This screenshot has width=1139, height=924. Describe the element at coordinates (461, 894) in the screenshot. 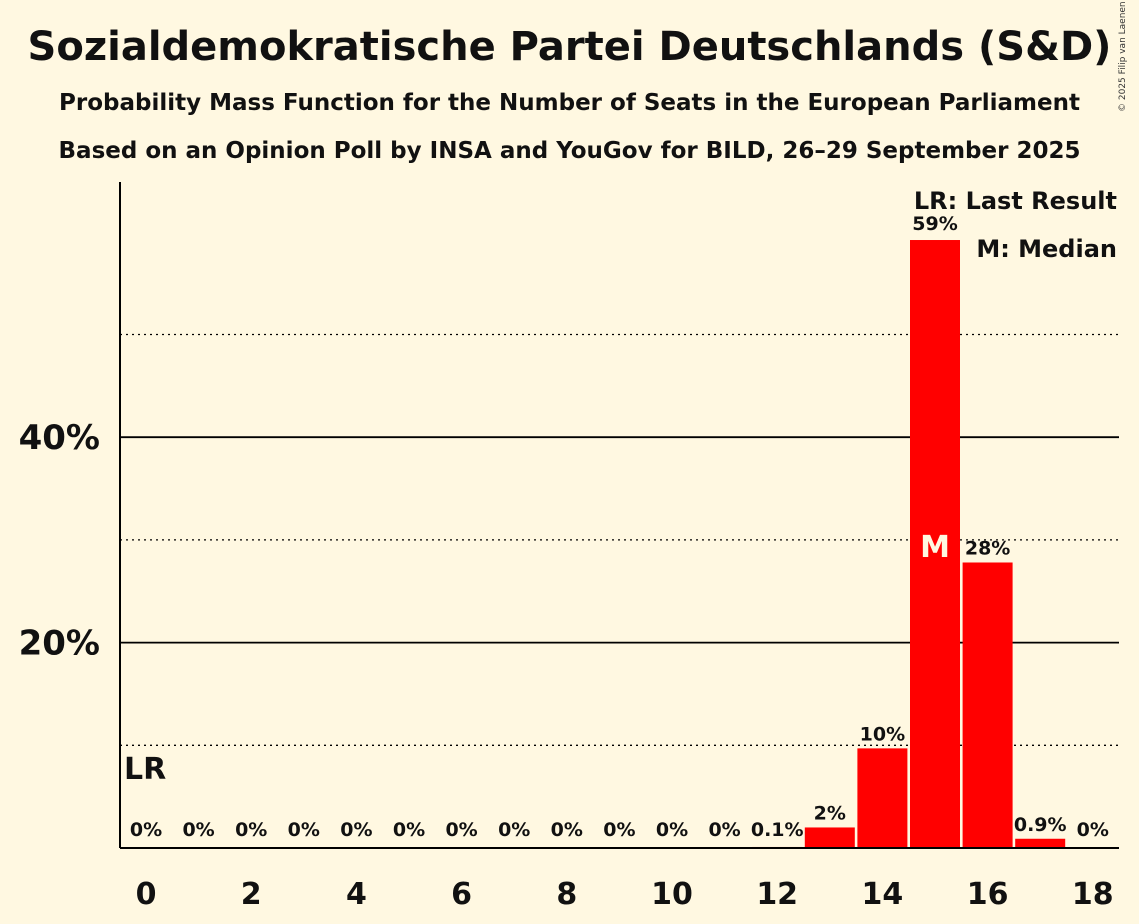

I see `x-tick-label: 6` at that location.